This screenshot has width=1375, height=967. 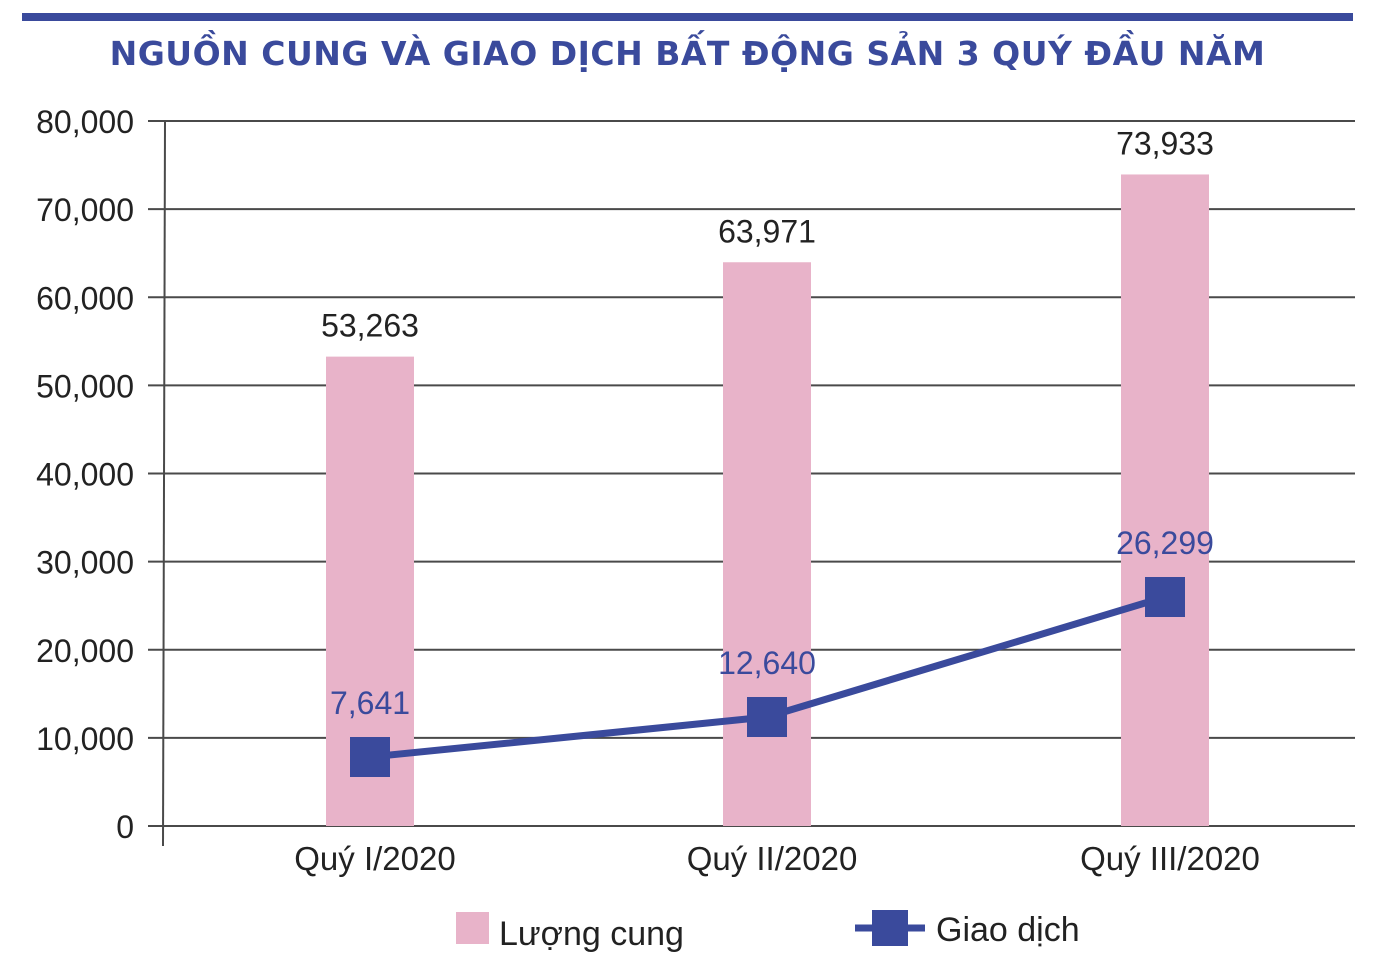 What do you see at coordinates (85, 563) in the screenshot?
I see `y-tick-label: 30,000` at bounding box center [85, 563].